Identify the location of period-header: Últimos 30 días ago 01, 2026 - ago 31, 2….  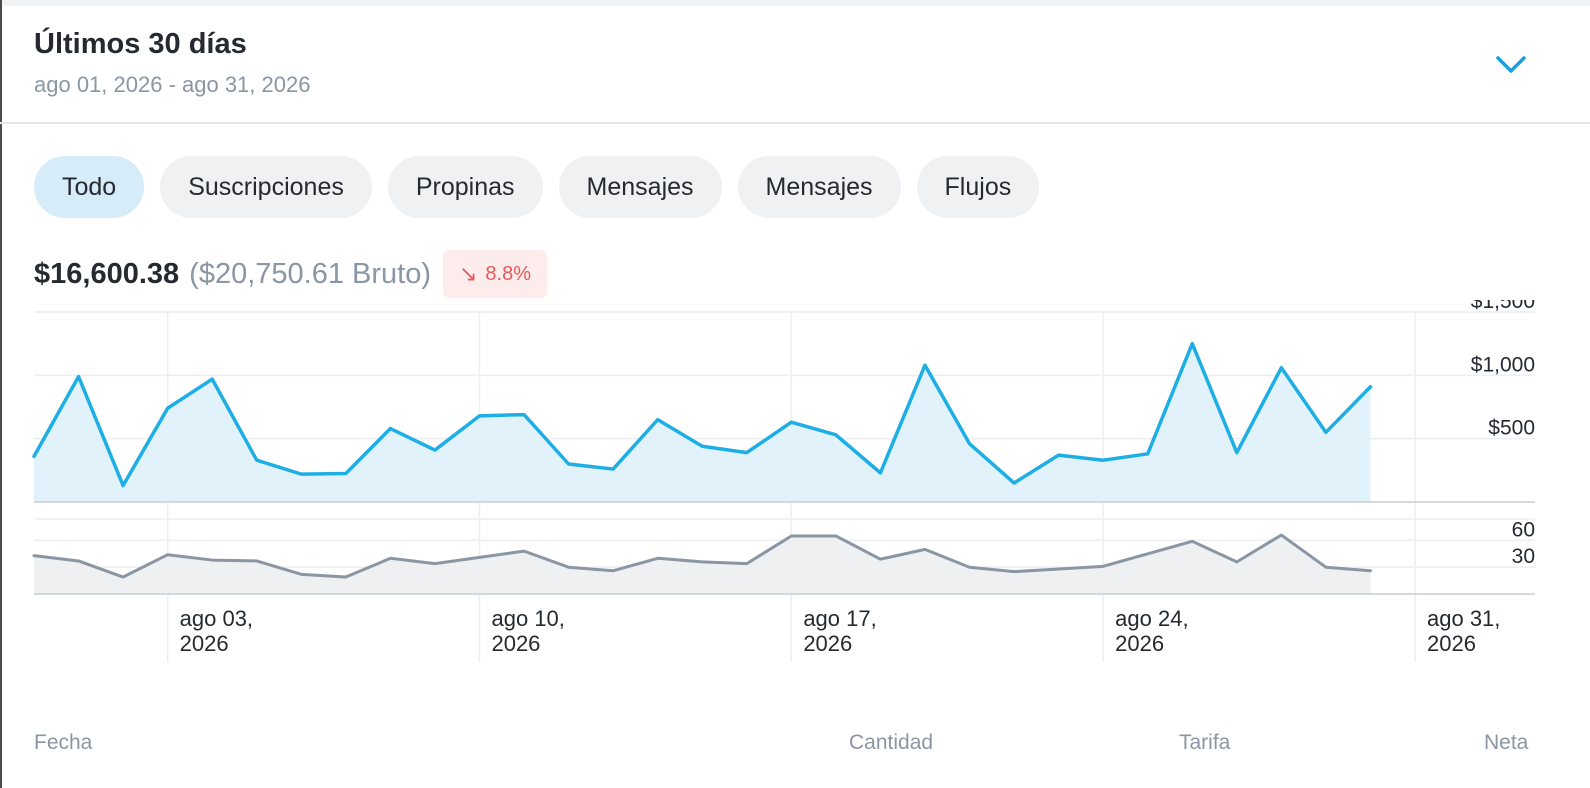
(795, 65).